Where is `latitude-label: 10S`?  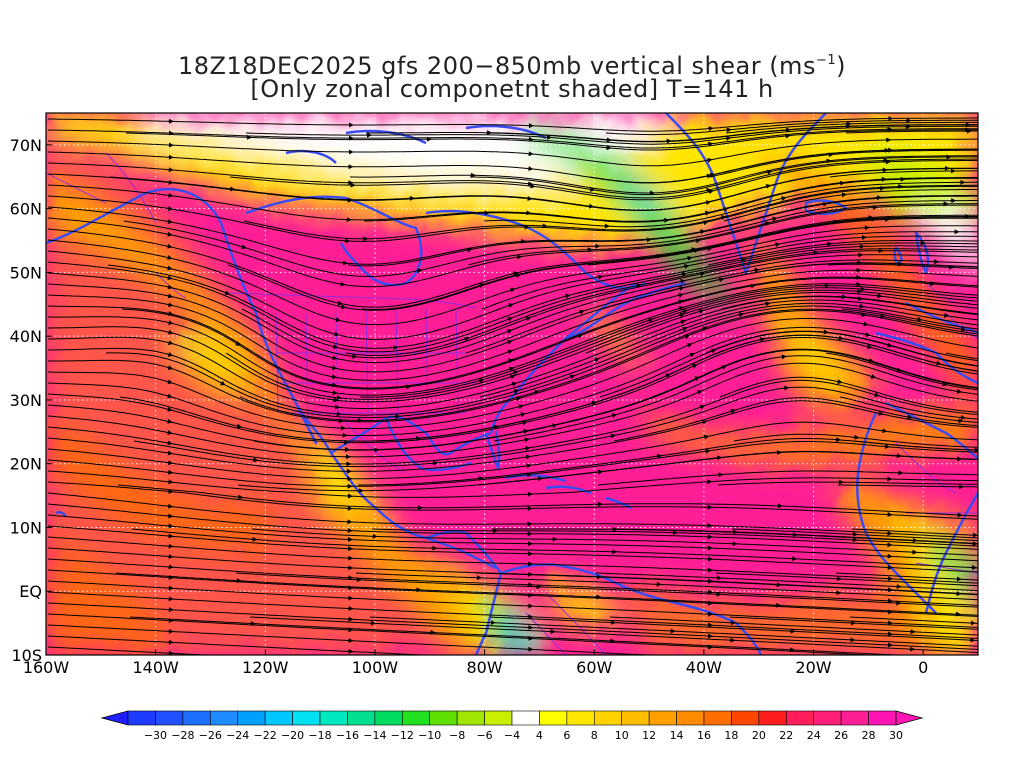
latitude-label: 10S is located at coordinates (26, 655).